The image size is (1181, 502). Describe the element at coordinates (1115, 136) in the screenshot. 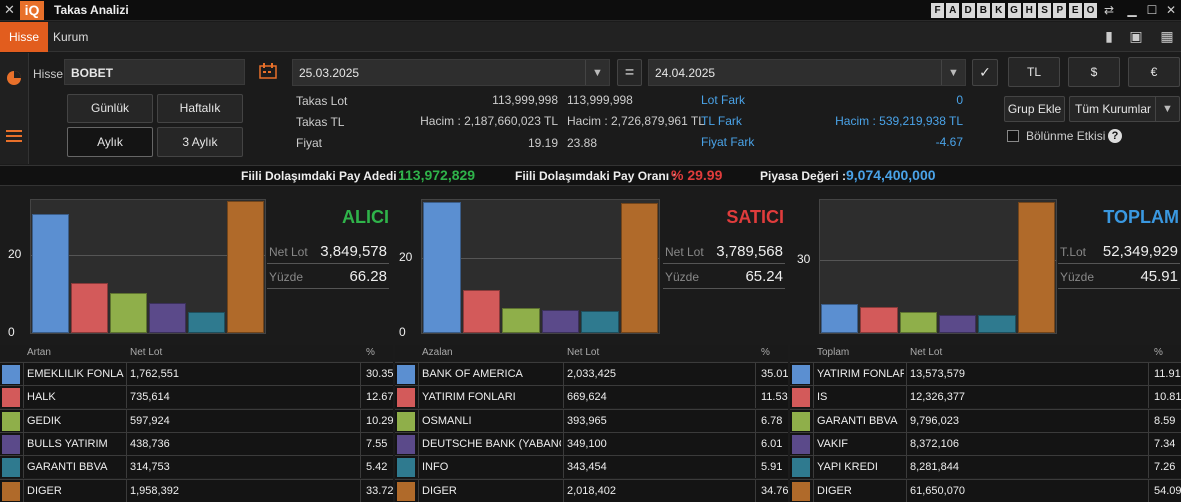

I see `help-icon: ?` at that location.